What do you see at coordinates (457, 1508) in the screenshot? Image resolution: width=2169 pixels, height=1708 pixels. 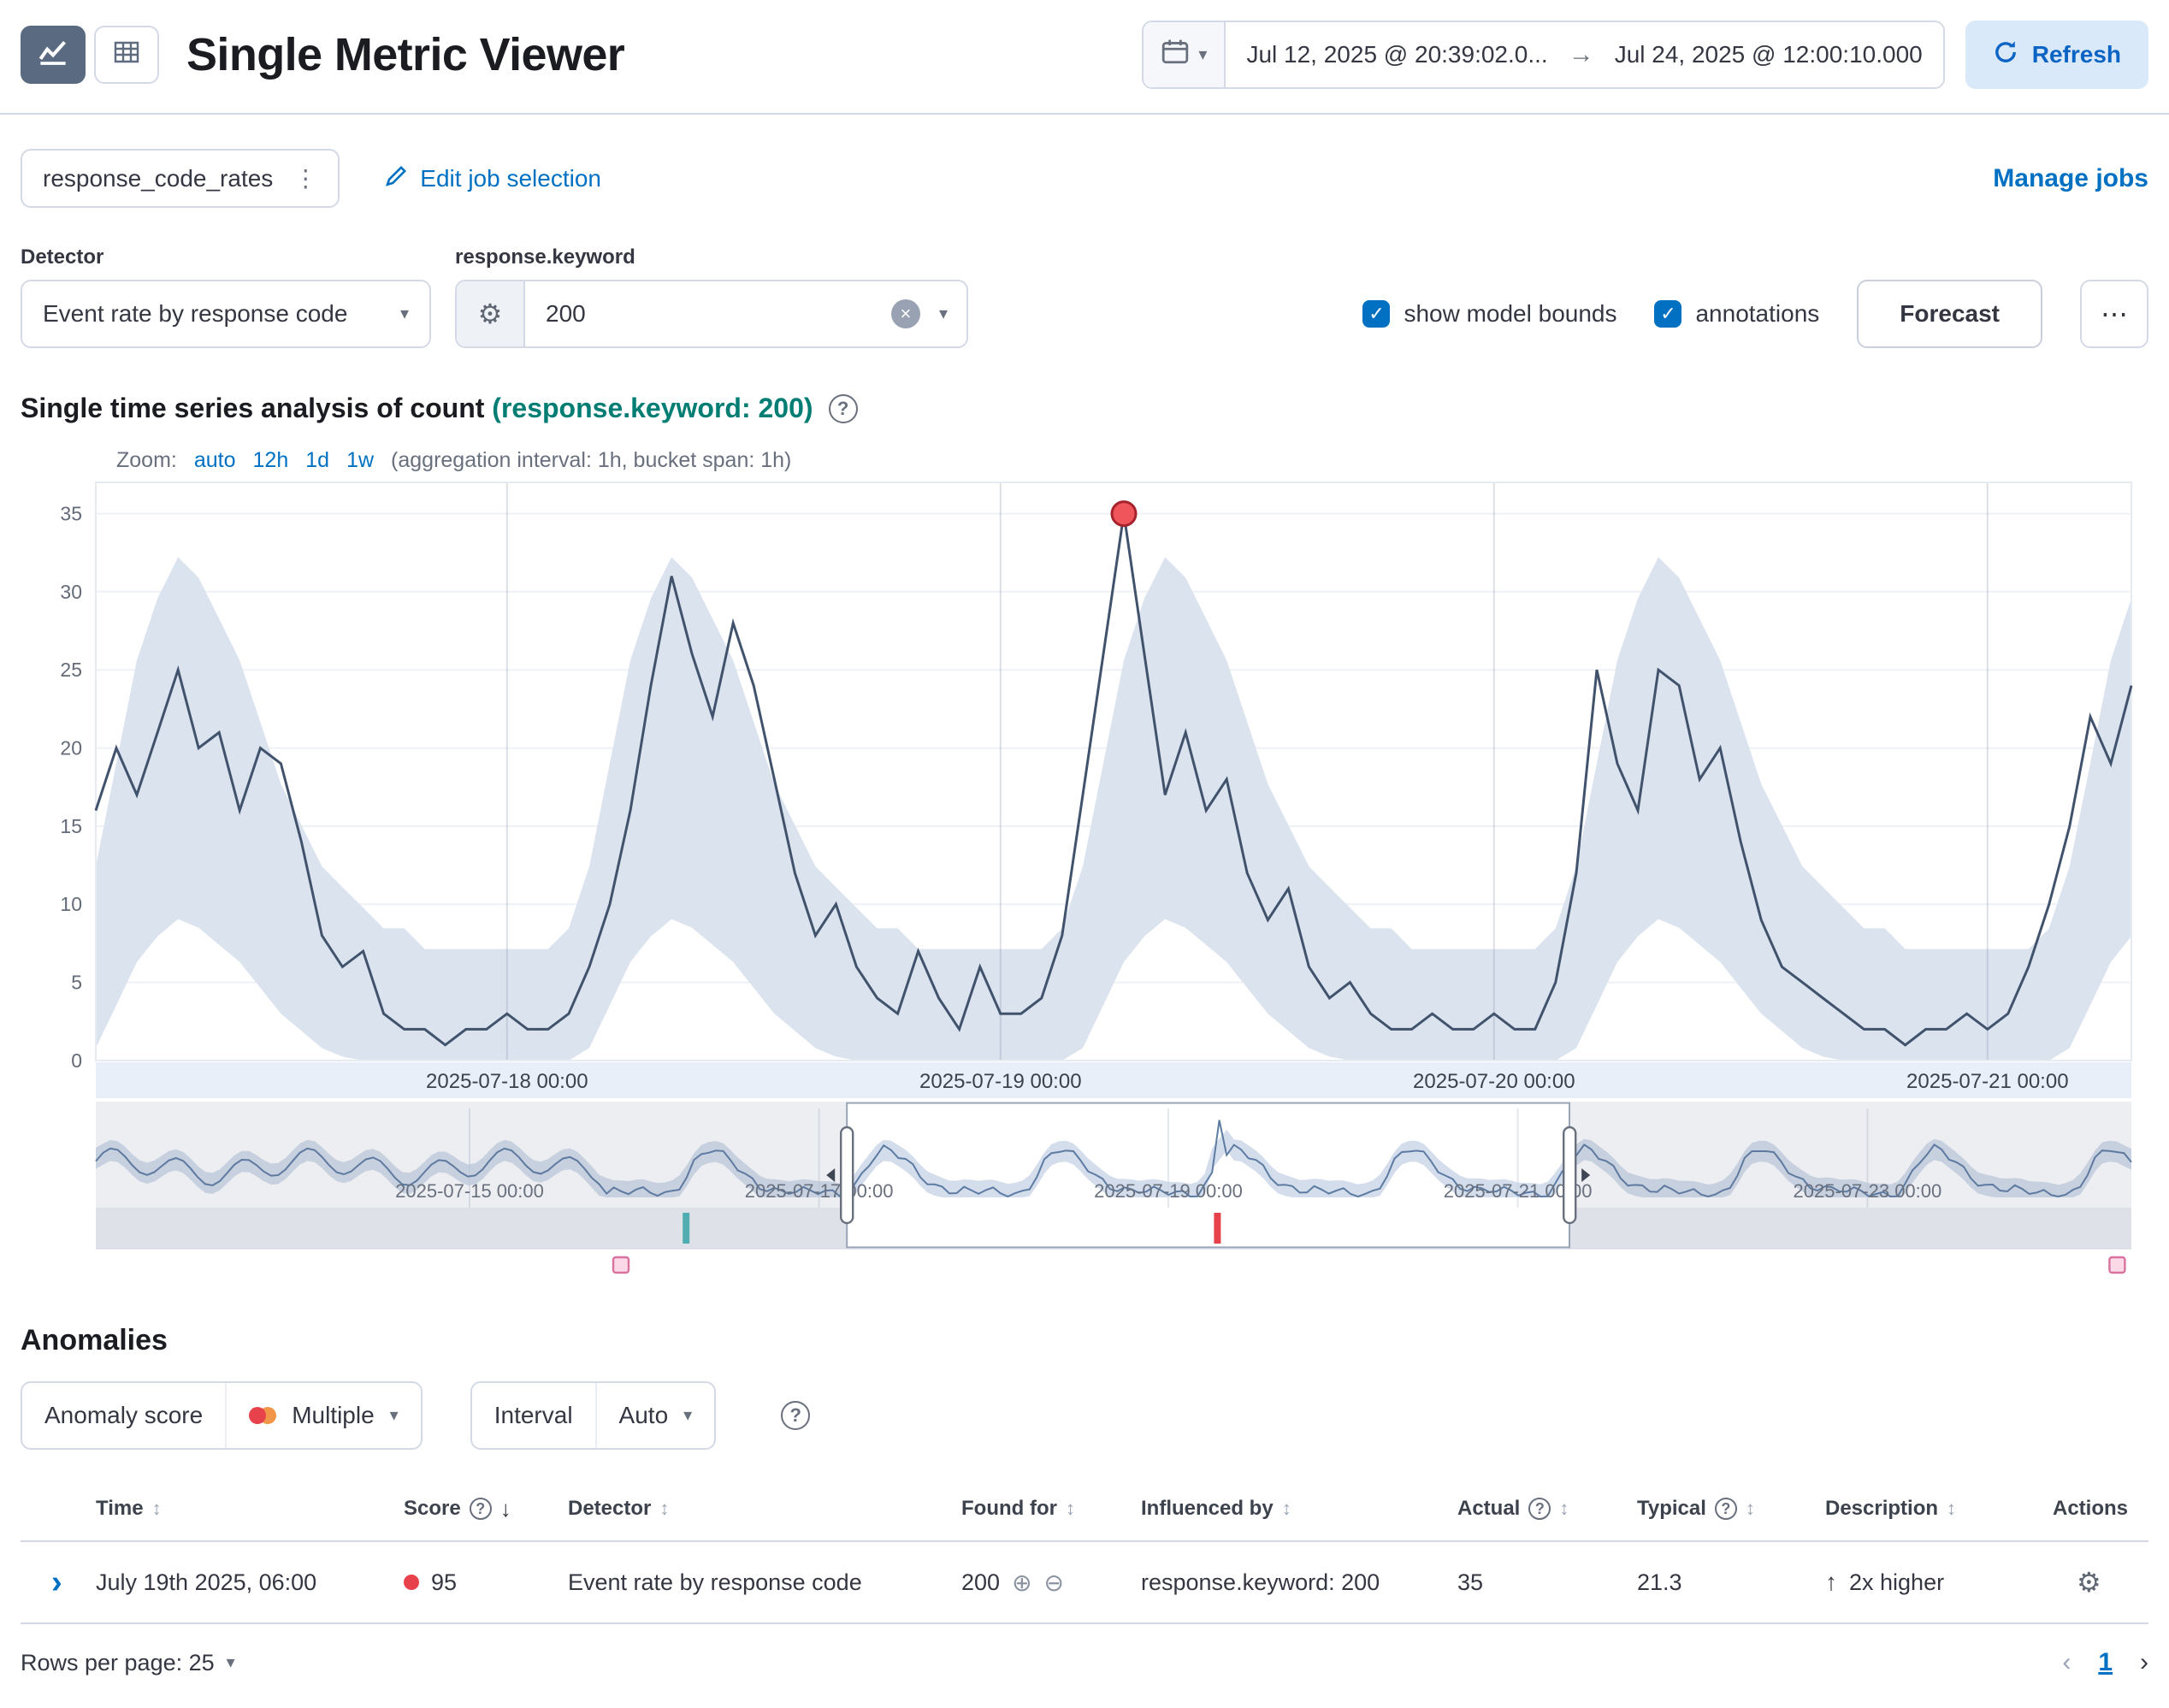 I see `column-header-score: Score ? ↓` at bounding box center [457, 1508].